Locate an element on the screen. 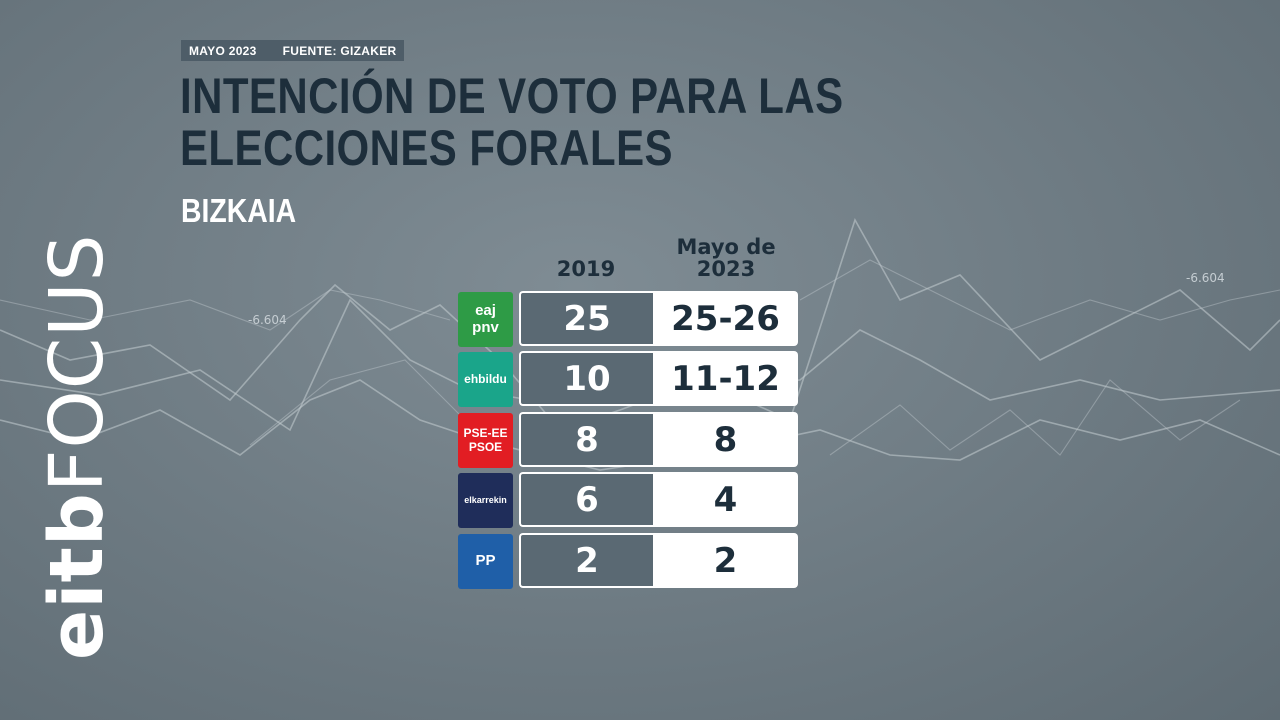  party-logo: ehbildu is located at coordinates (485, 379).